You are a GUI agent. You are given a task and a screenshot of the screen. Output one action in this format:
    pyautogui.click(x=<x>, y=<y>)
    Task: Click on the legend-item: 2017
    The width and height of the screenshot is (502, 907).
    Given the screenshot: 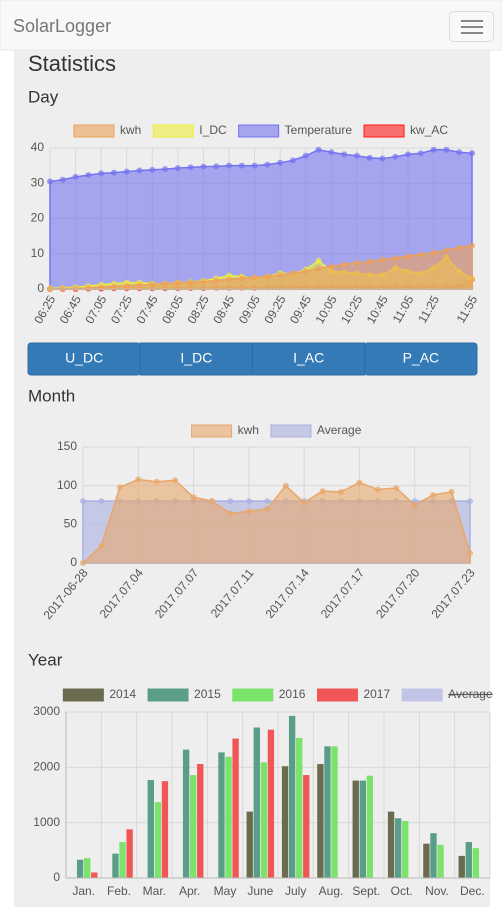 What is the action you would take?
    pyautogui.click(x=353, y=694)
    